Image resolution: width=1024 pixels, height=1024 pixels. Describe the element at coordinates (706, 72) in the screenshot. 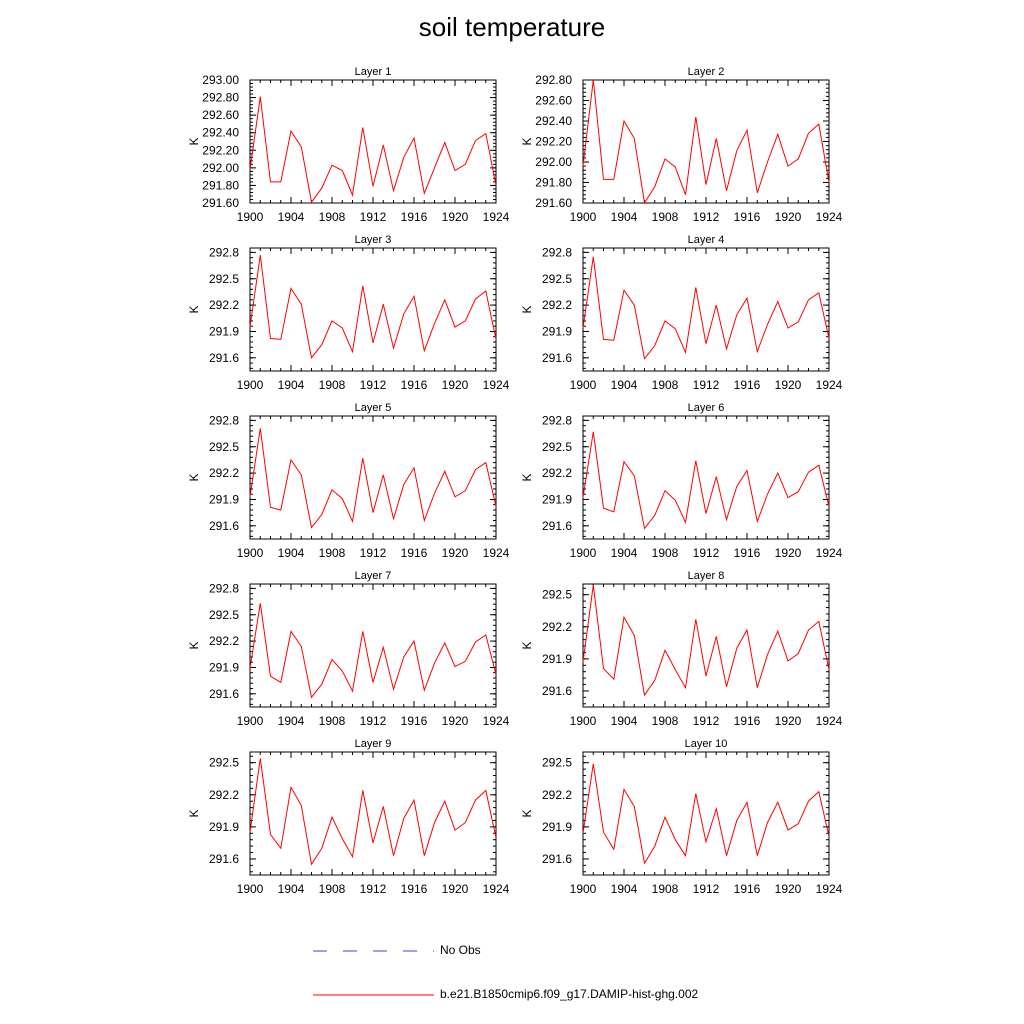

I see `panel-title: Layer 2` at that location.